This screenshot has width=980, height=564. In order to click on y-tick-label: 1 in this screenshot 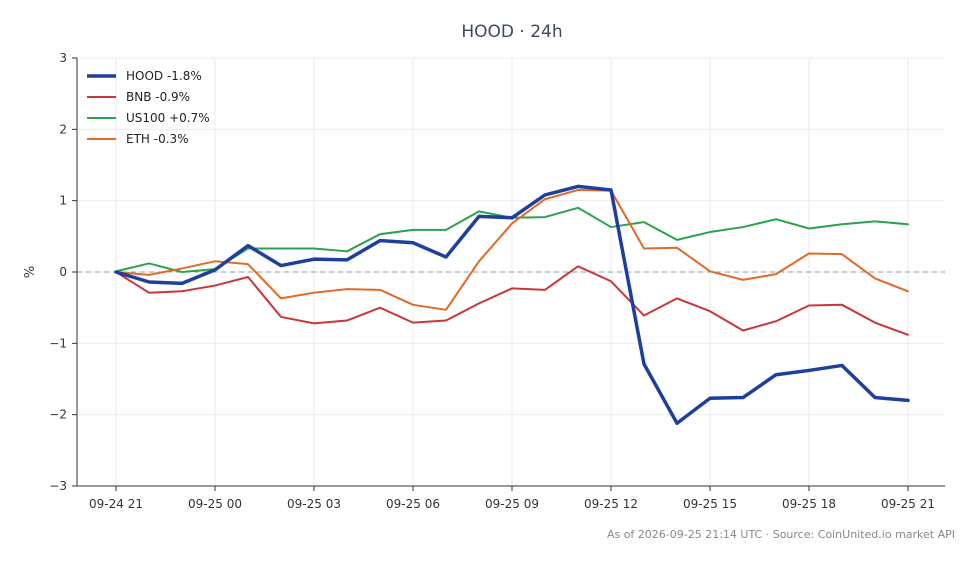, I will do `click(63, 201)`.